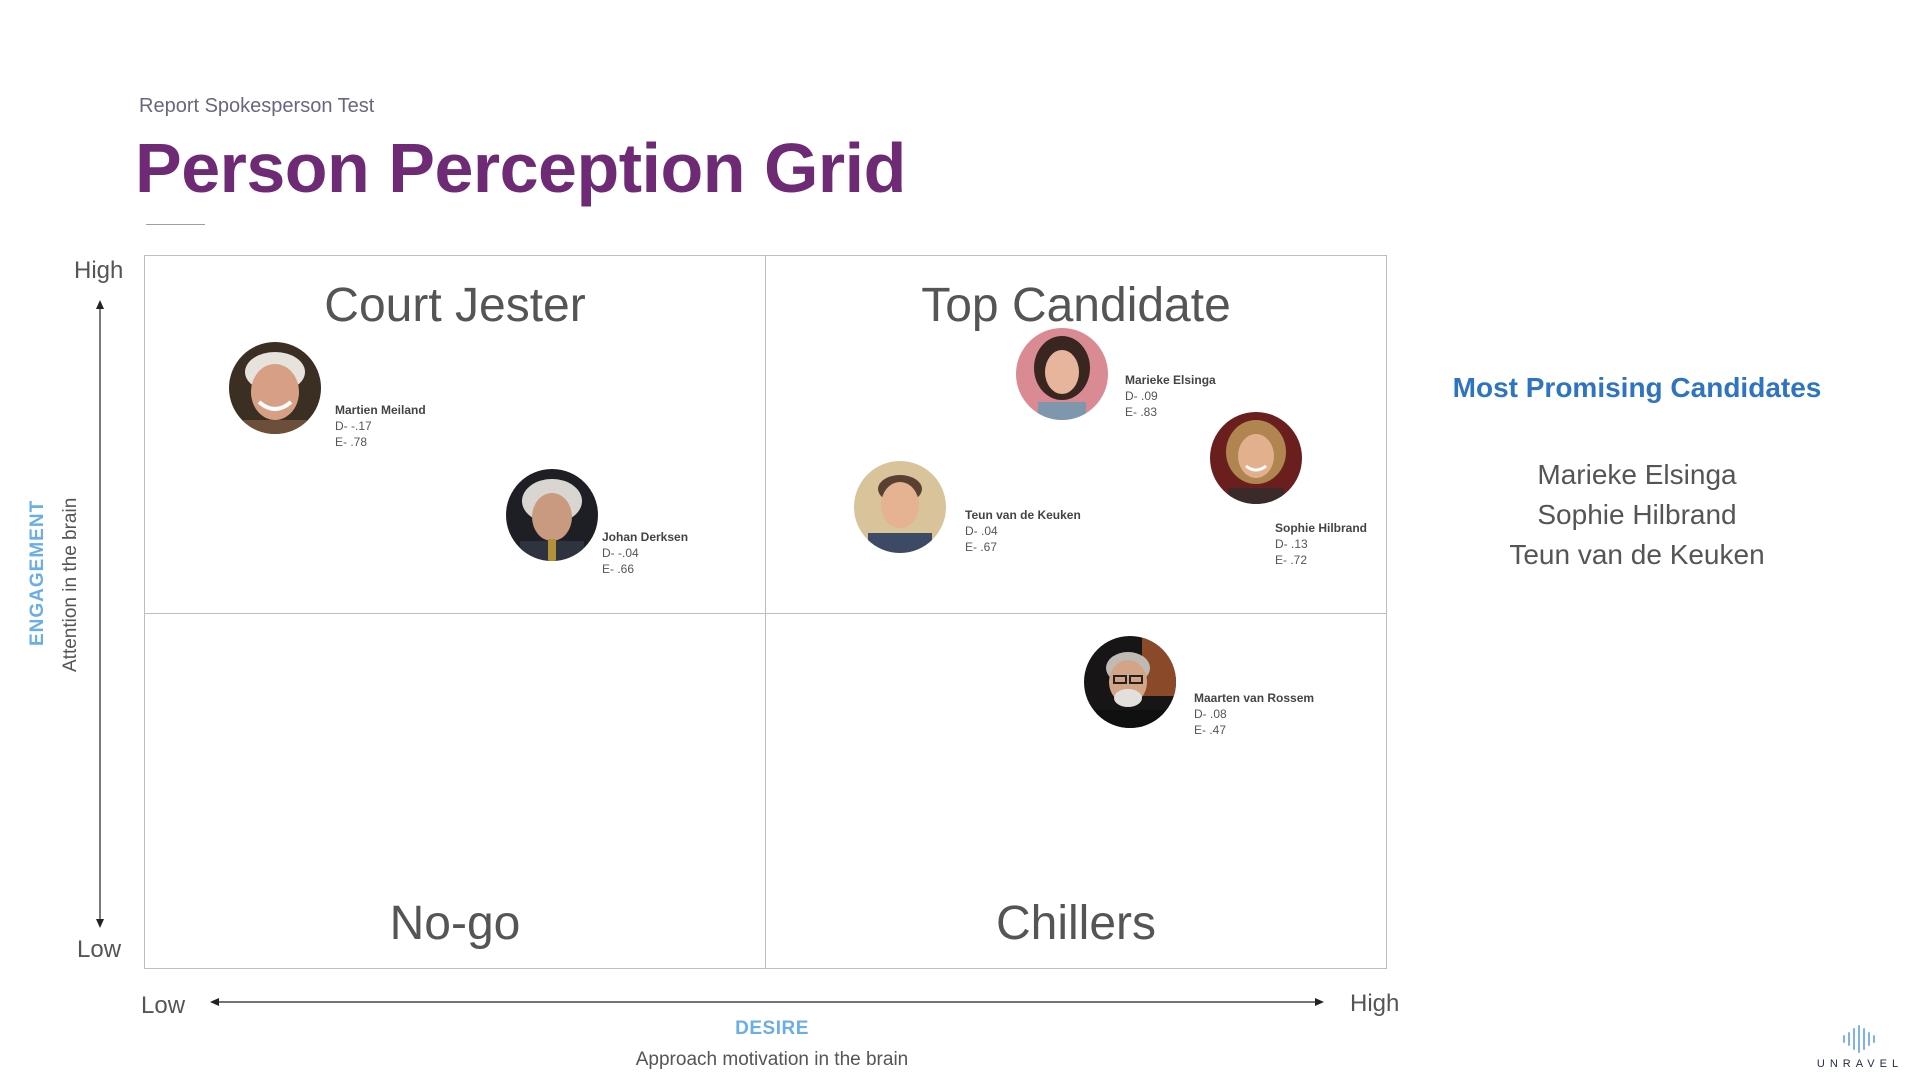  I want to click on person-name: Johan Derksen, so click(645, 537).